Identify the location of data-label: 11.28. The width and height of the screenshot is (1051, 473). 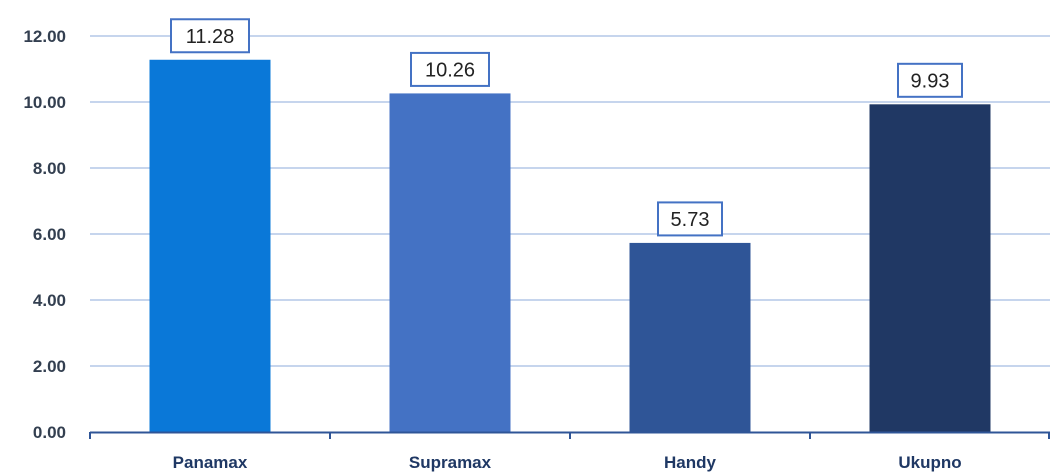
(210, 37).